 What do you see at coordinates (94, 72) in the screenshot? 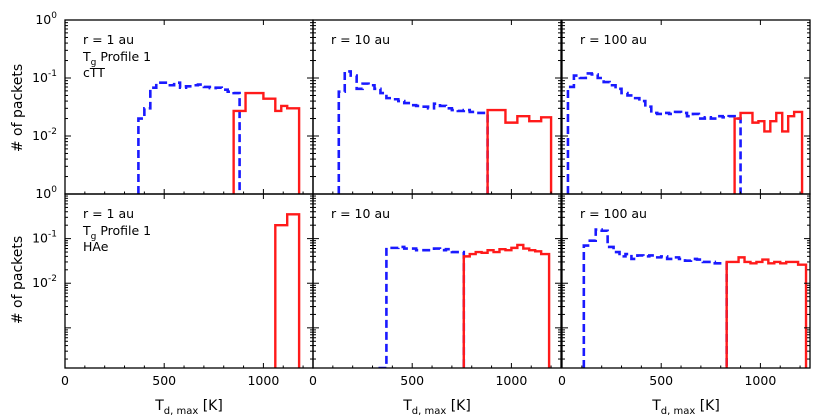
I see `star-type-label: cTT` at bounding box center [94, 72].